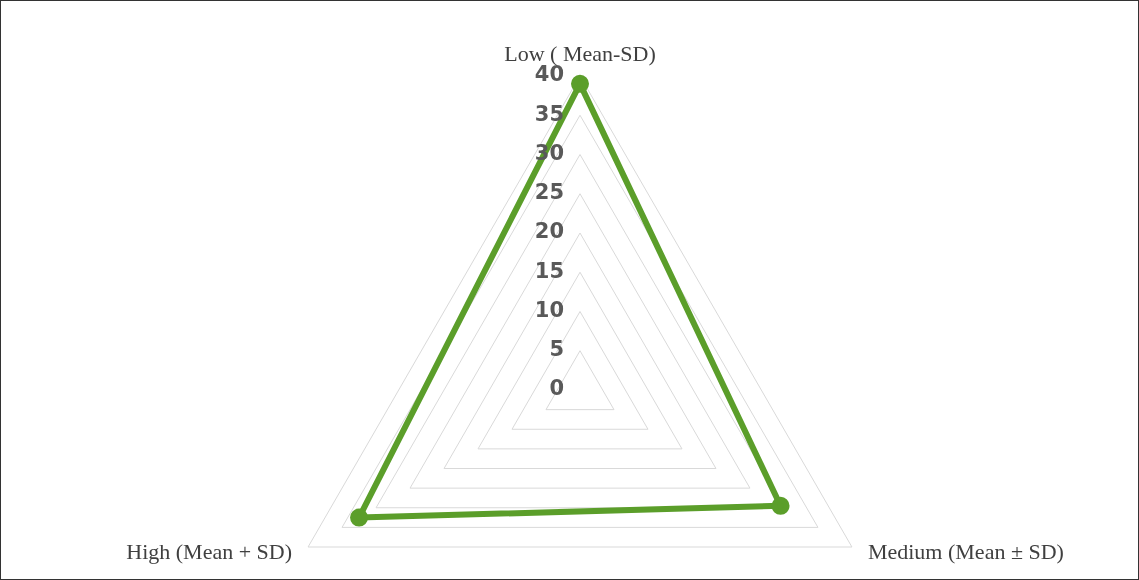  What do you see at coordinates (549, 192) in the screenshot?
I see `y-tick-label: 25` at bounding box center [549, 192].